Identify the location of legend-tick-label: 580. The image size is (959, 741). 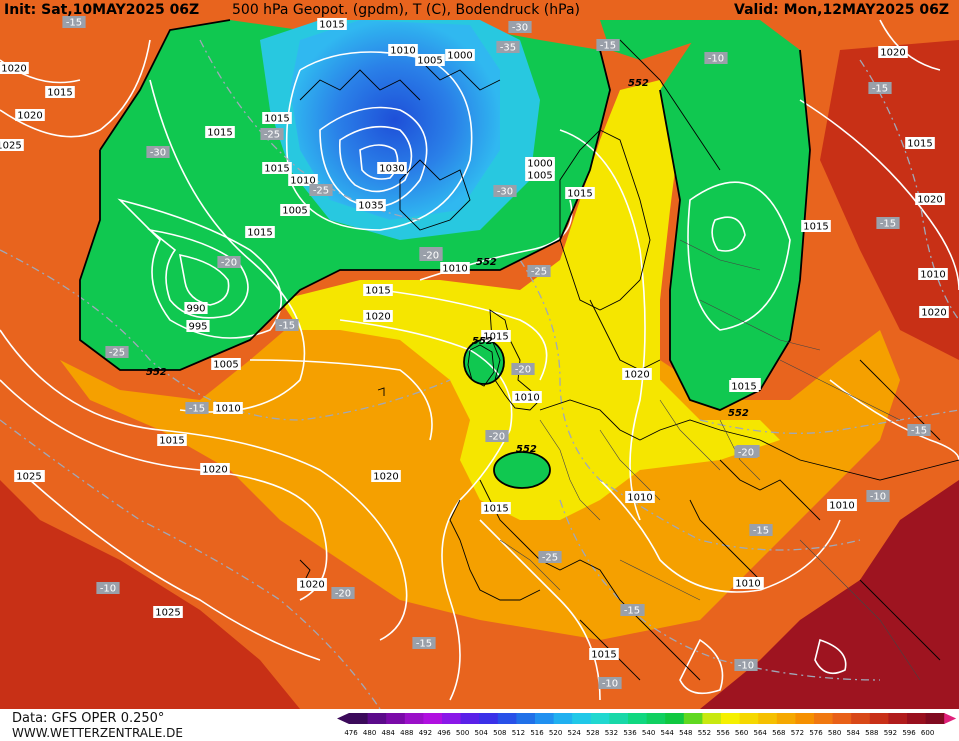
(834, 733).